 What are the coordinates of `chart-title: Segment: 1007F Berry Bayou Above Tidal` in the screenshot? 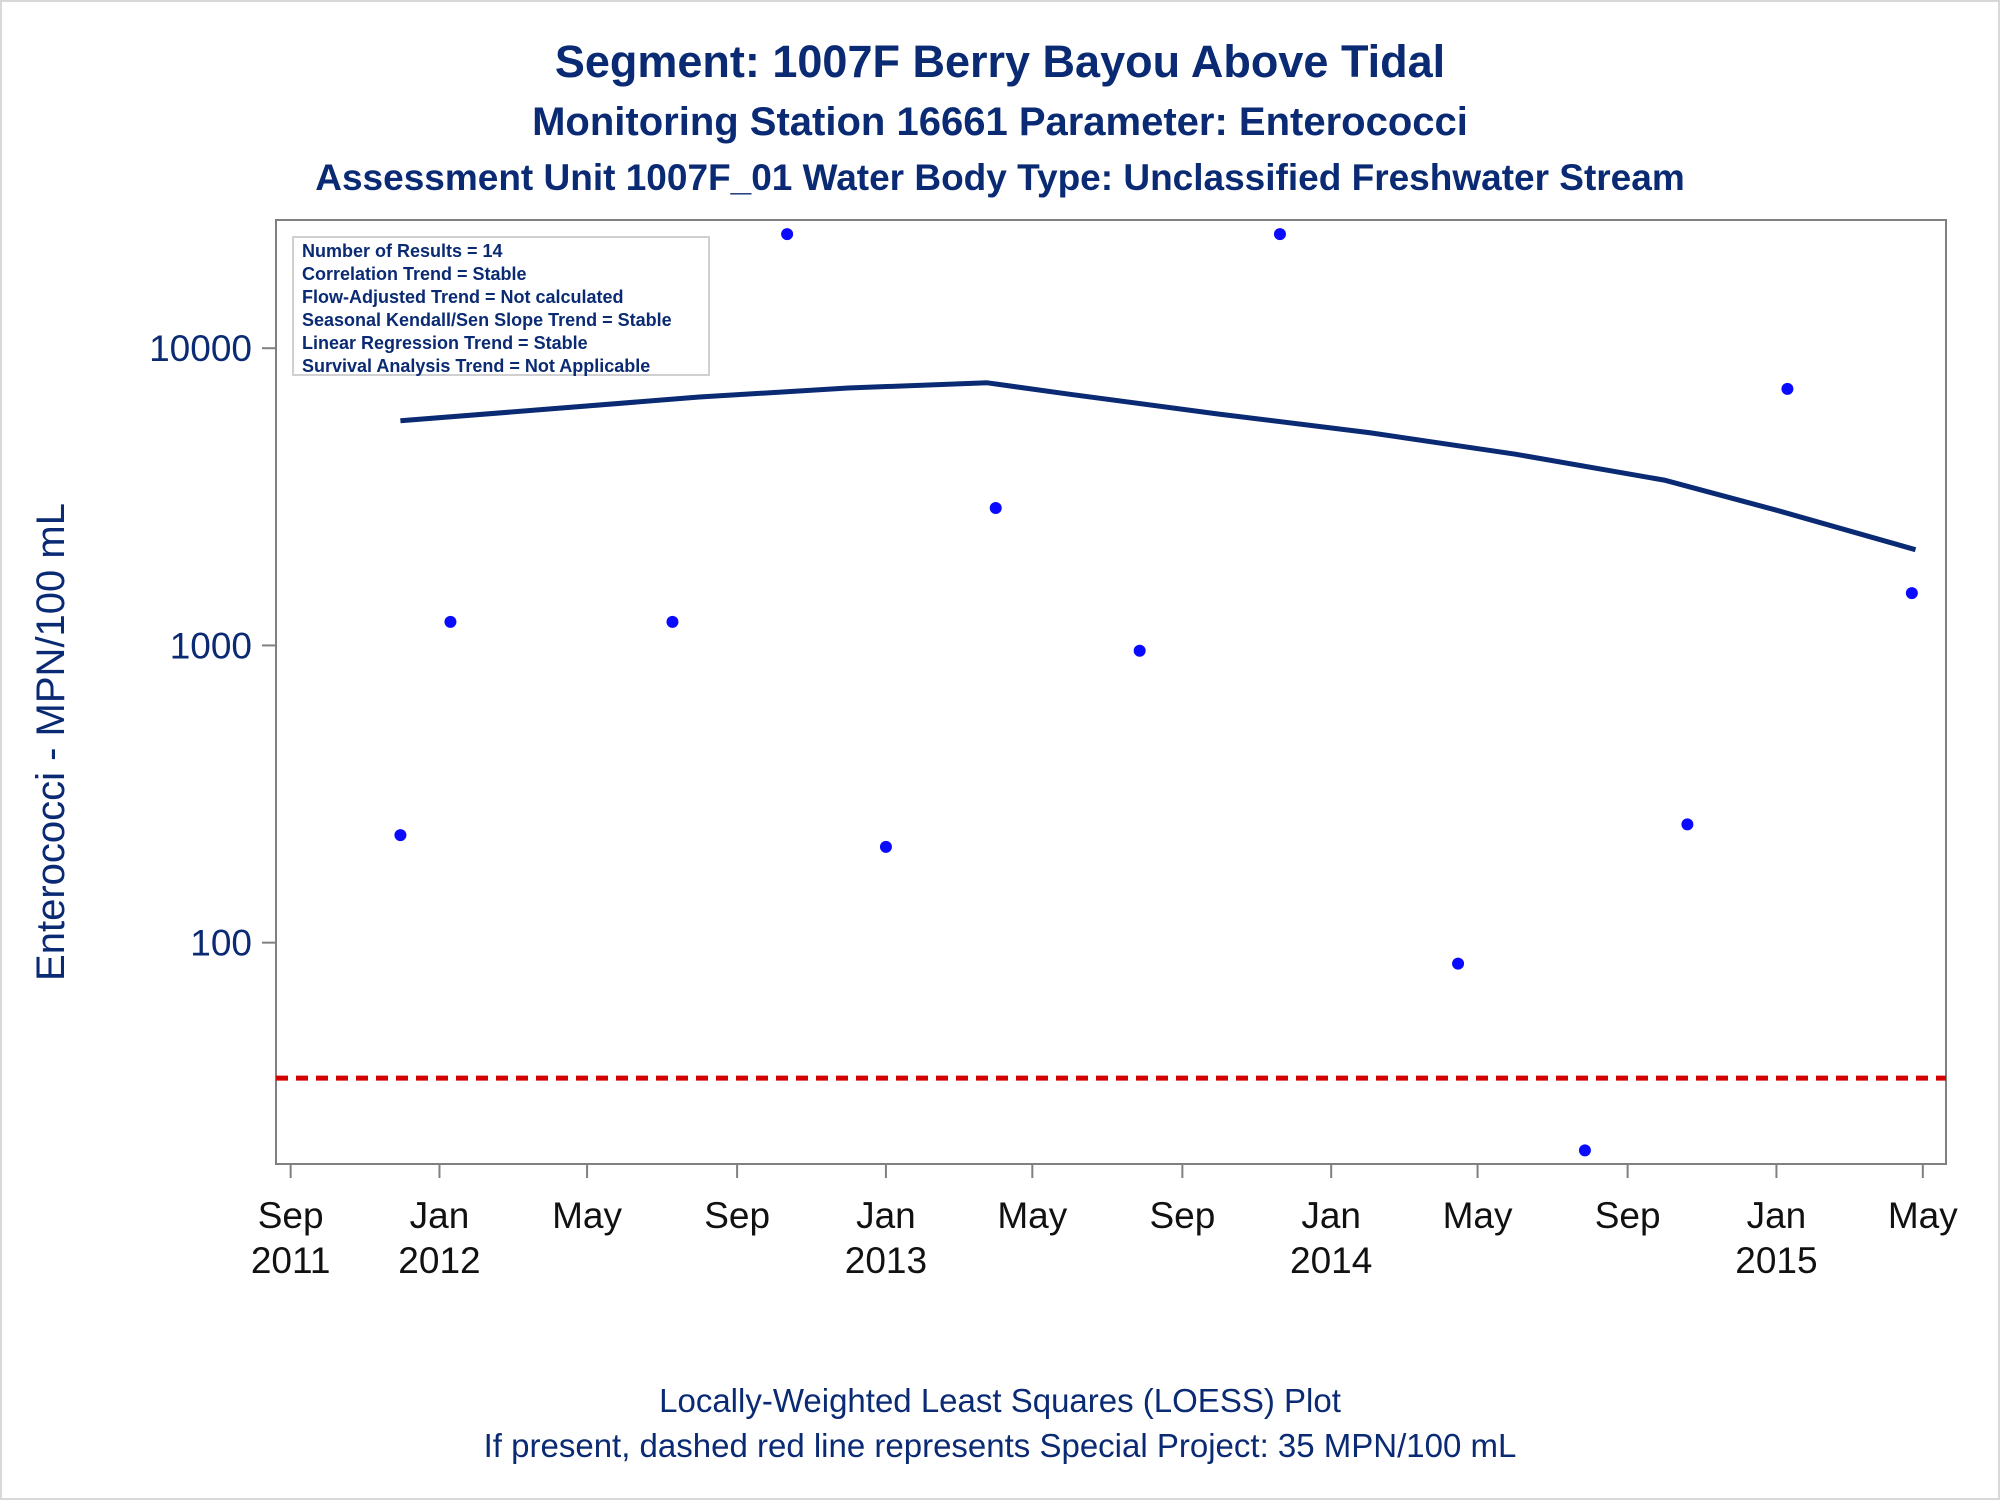 It's located at (1000, 61).